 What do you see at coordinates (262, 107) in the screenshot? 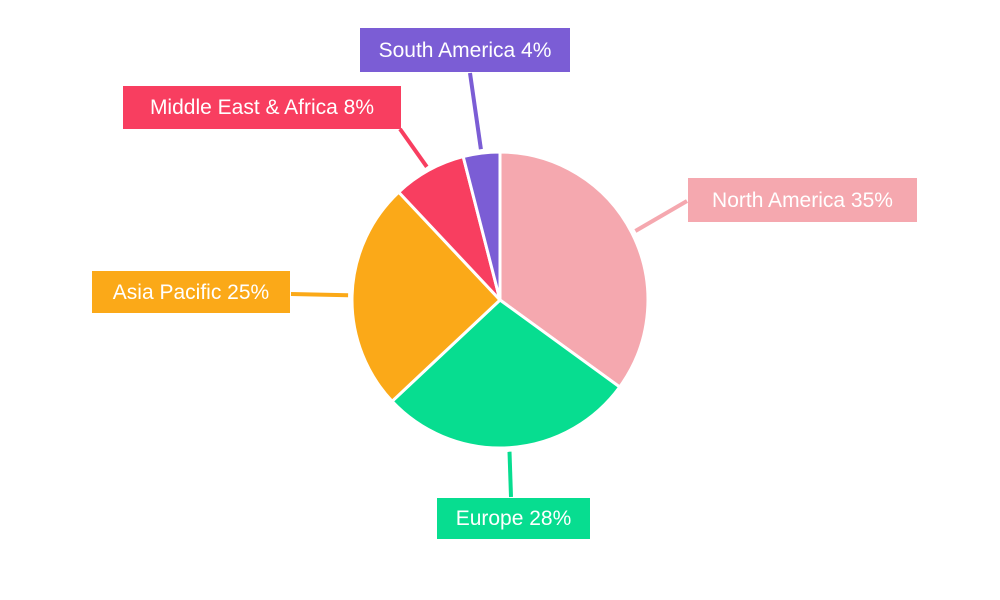
I see `callout-middle-east-africa: Middle East & Africa 8%` at bounding box center [262, 107].